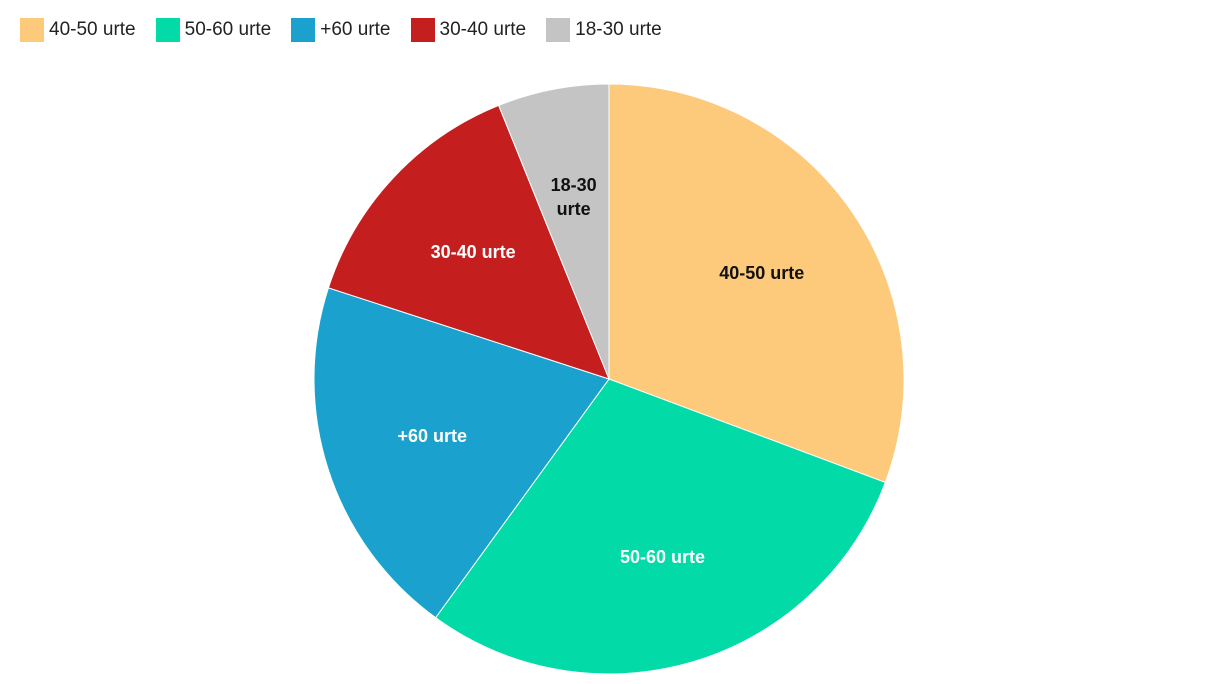  I want to click on legend-item: 50-60 urte, so click(213, 30).